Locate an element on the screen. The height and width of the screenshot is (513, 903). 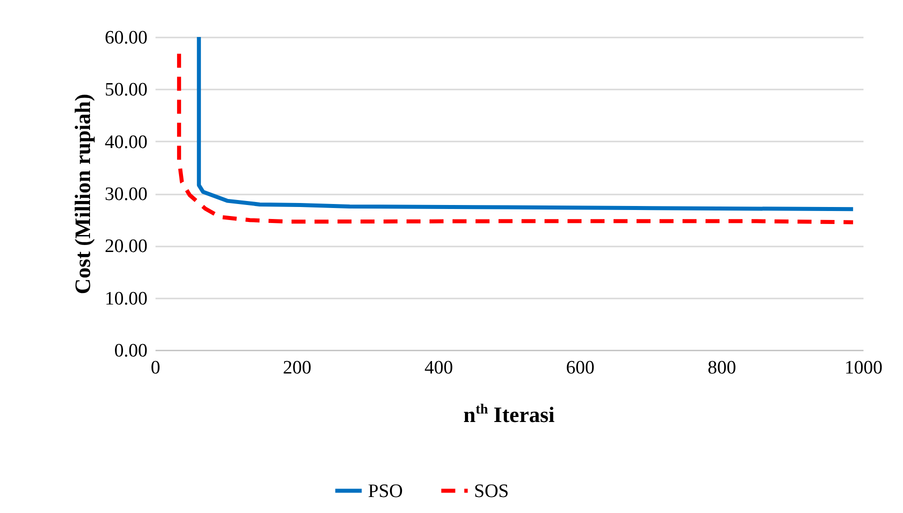
x-tick-label: 0 is located at coordinates (155, 368).